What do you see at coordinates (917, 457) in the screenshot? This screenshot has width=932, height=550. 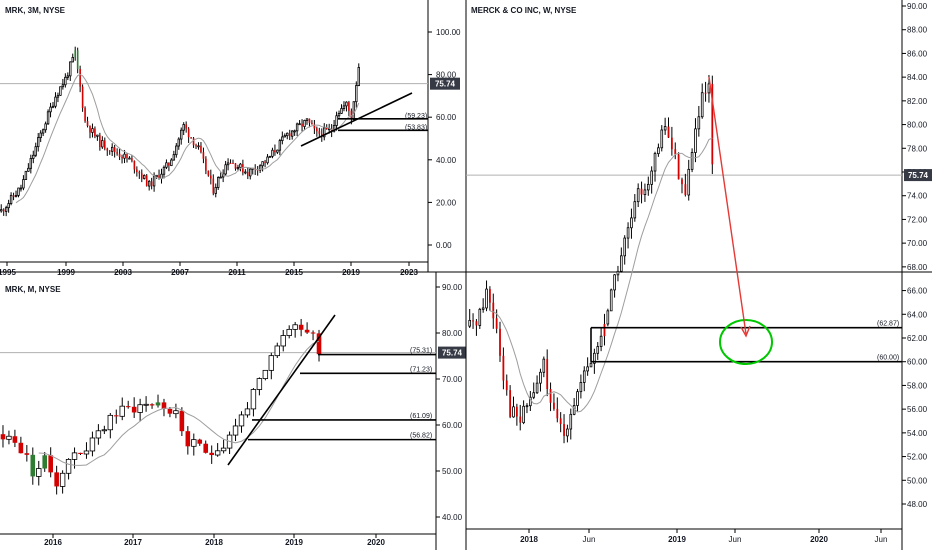 I see `pane-w-y-tick-label: 52.00` at bounding box center [917, 457].